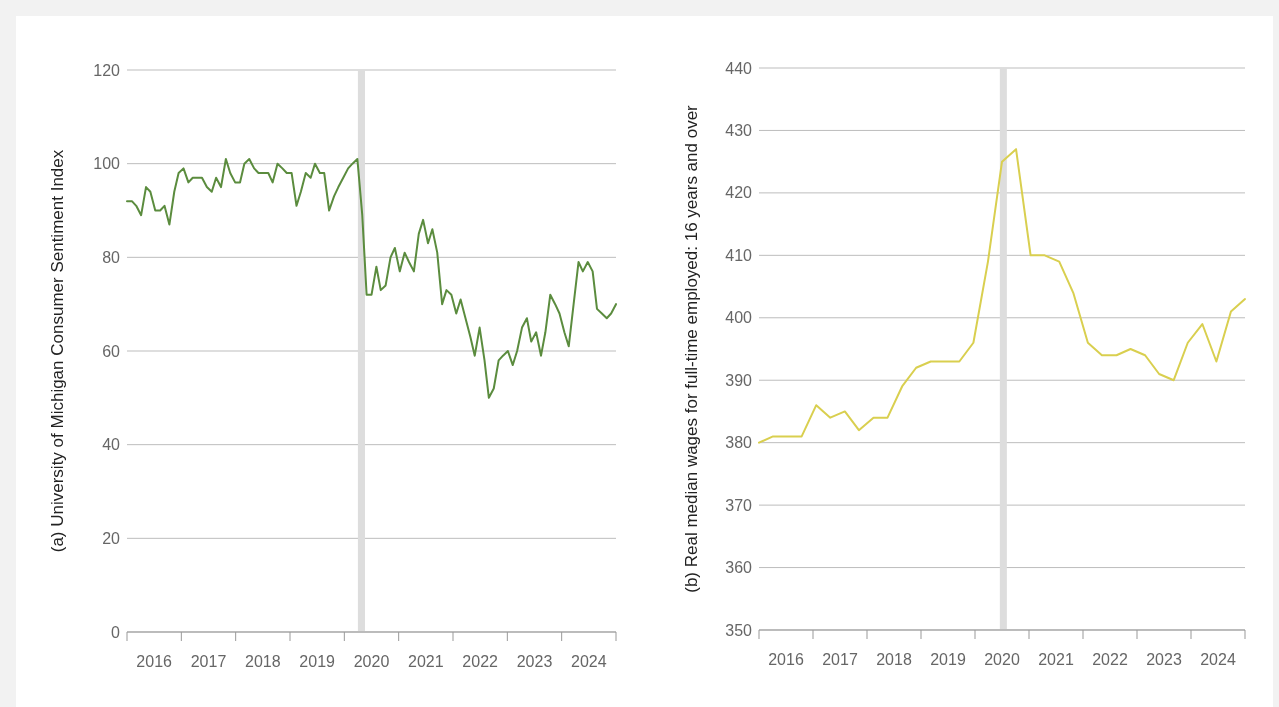 The image size is (1279, 707). What do you see at coordinates (739, 443) in the screenshot?
I see `y-tick-label: 380` at bounding box center [739, 443].